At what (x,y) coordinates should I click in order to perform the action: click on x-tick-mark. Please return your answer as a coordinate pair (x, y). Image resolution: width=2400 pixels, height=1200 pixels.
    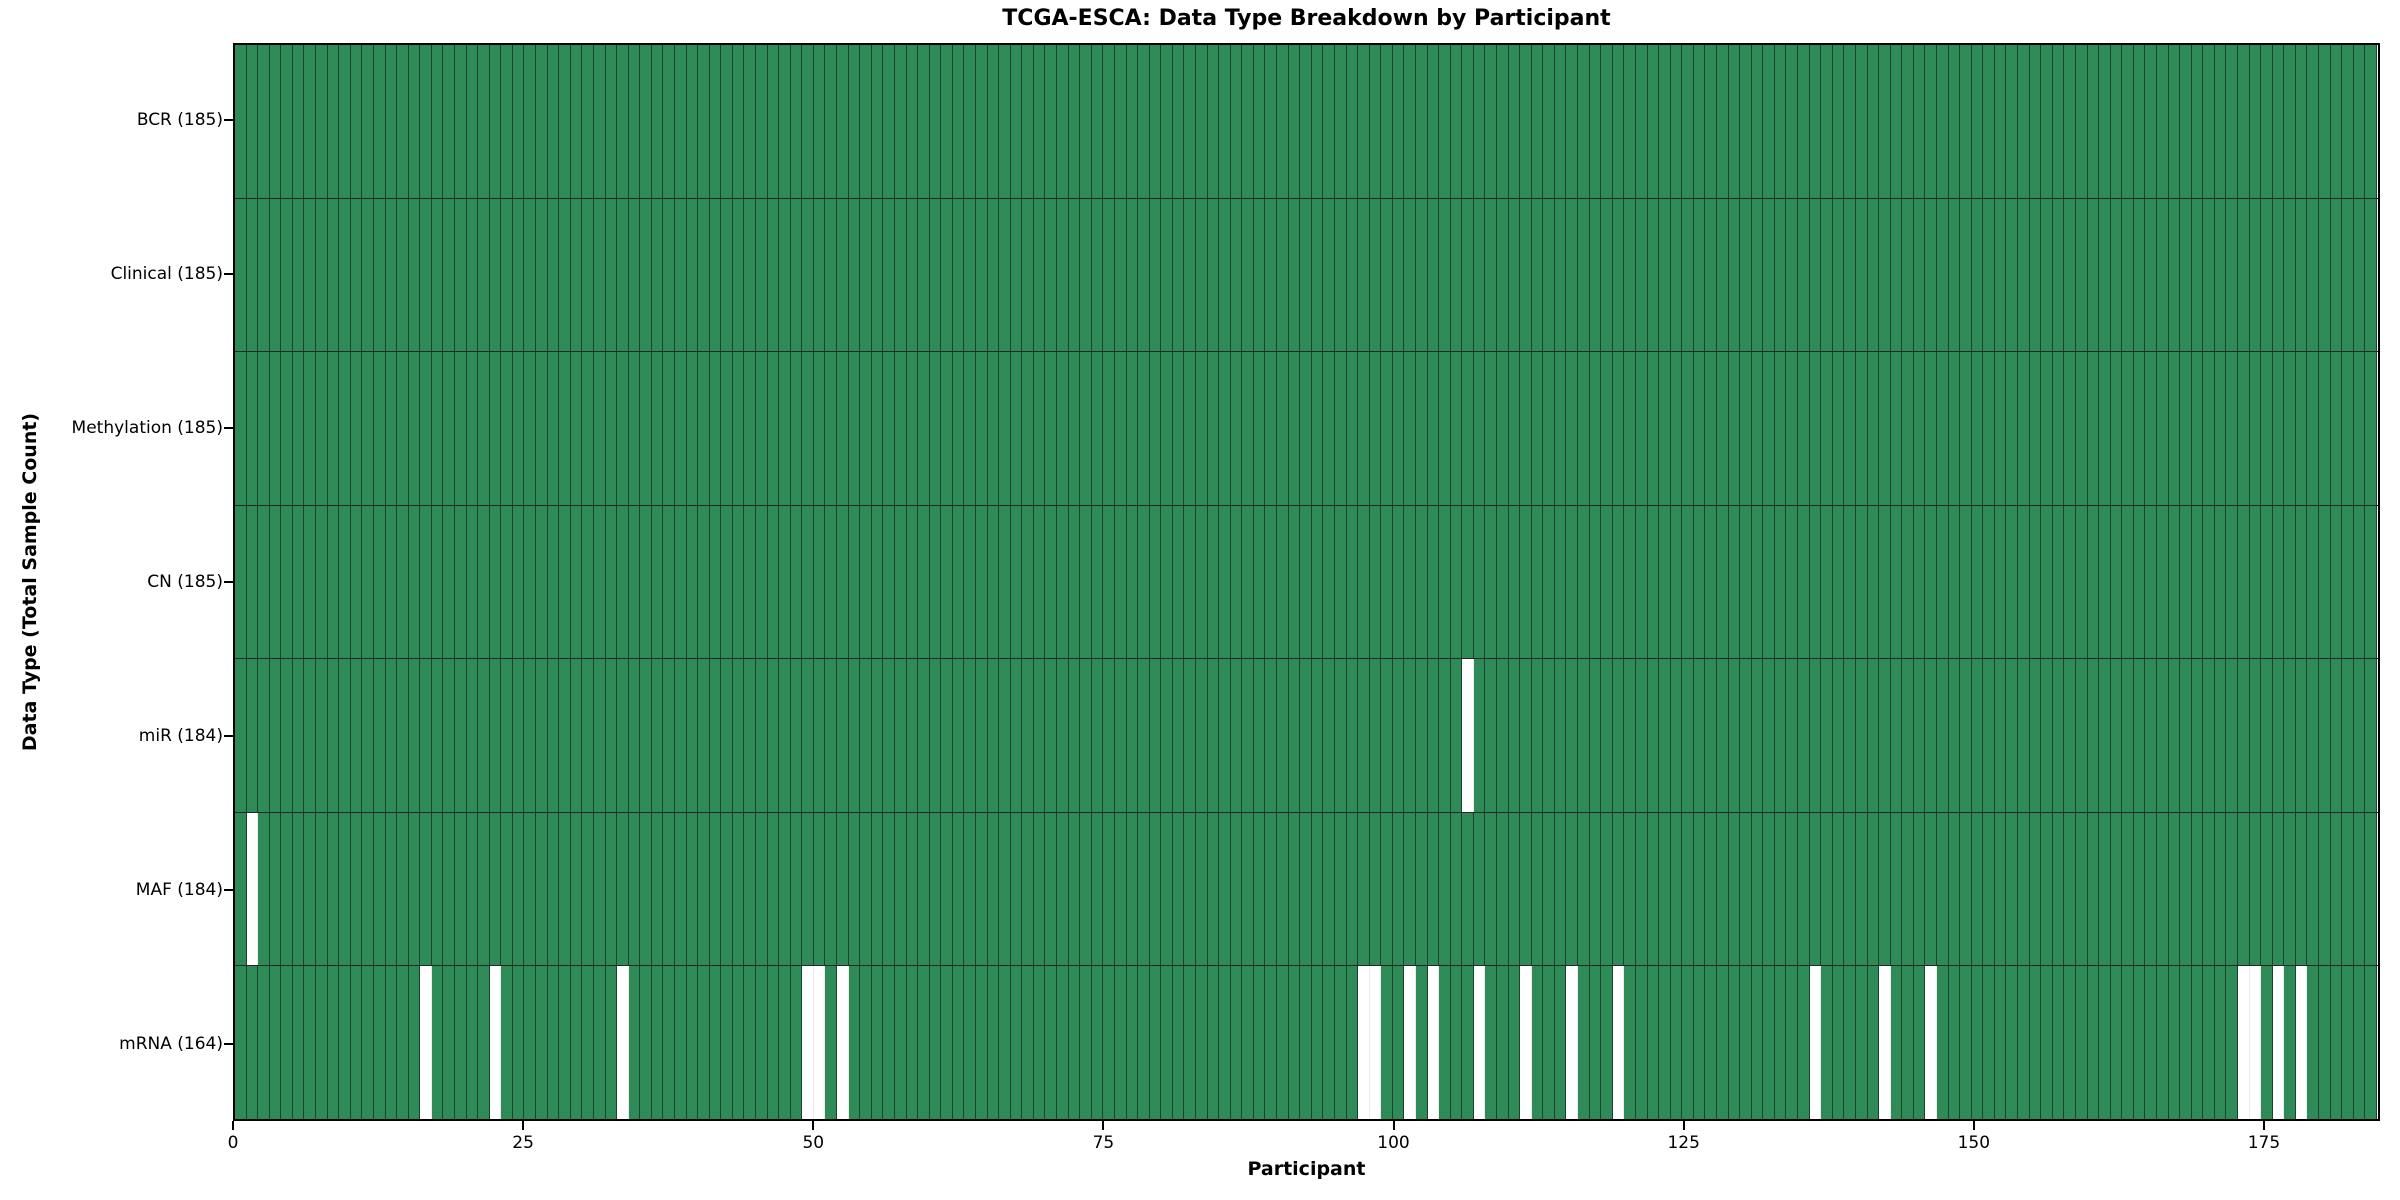
    Looking at the image, I should click on (1683, 1125).